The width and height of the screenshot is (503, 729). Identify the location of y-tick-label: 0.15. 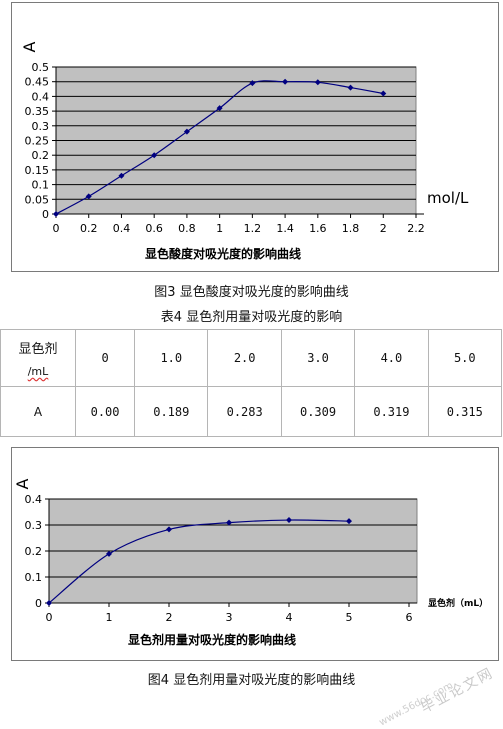
(37, 170).